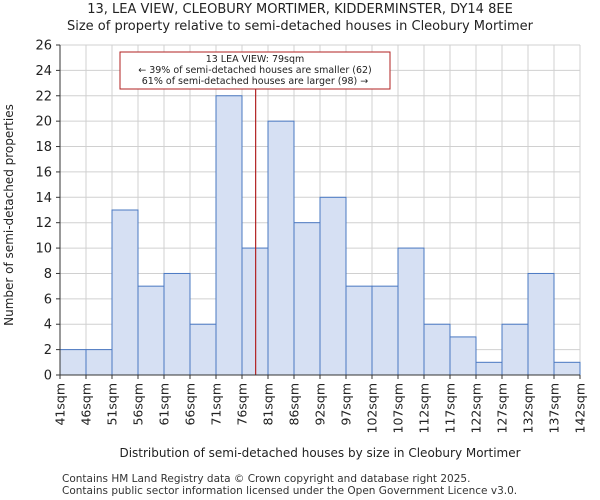 The width and height of the screenshot is (600, 500). What do you see at coordinates (502, 408) in the screenshot?
I see `x-tick-label: 127sqm` at bounding box center [502, 408].